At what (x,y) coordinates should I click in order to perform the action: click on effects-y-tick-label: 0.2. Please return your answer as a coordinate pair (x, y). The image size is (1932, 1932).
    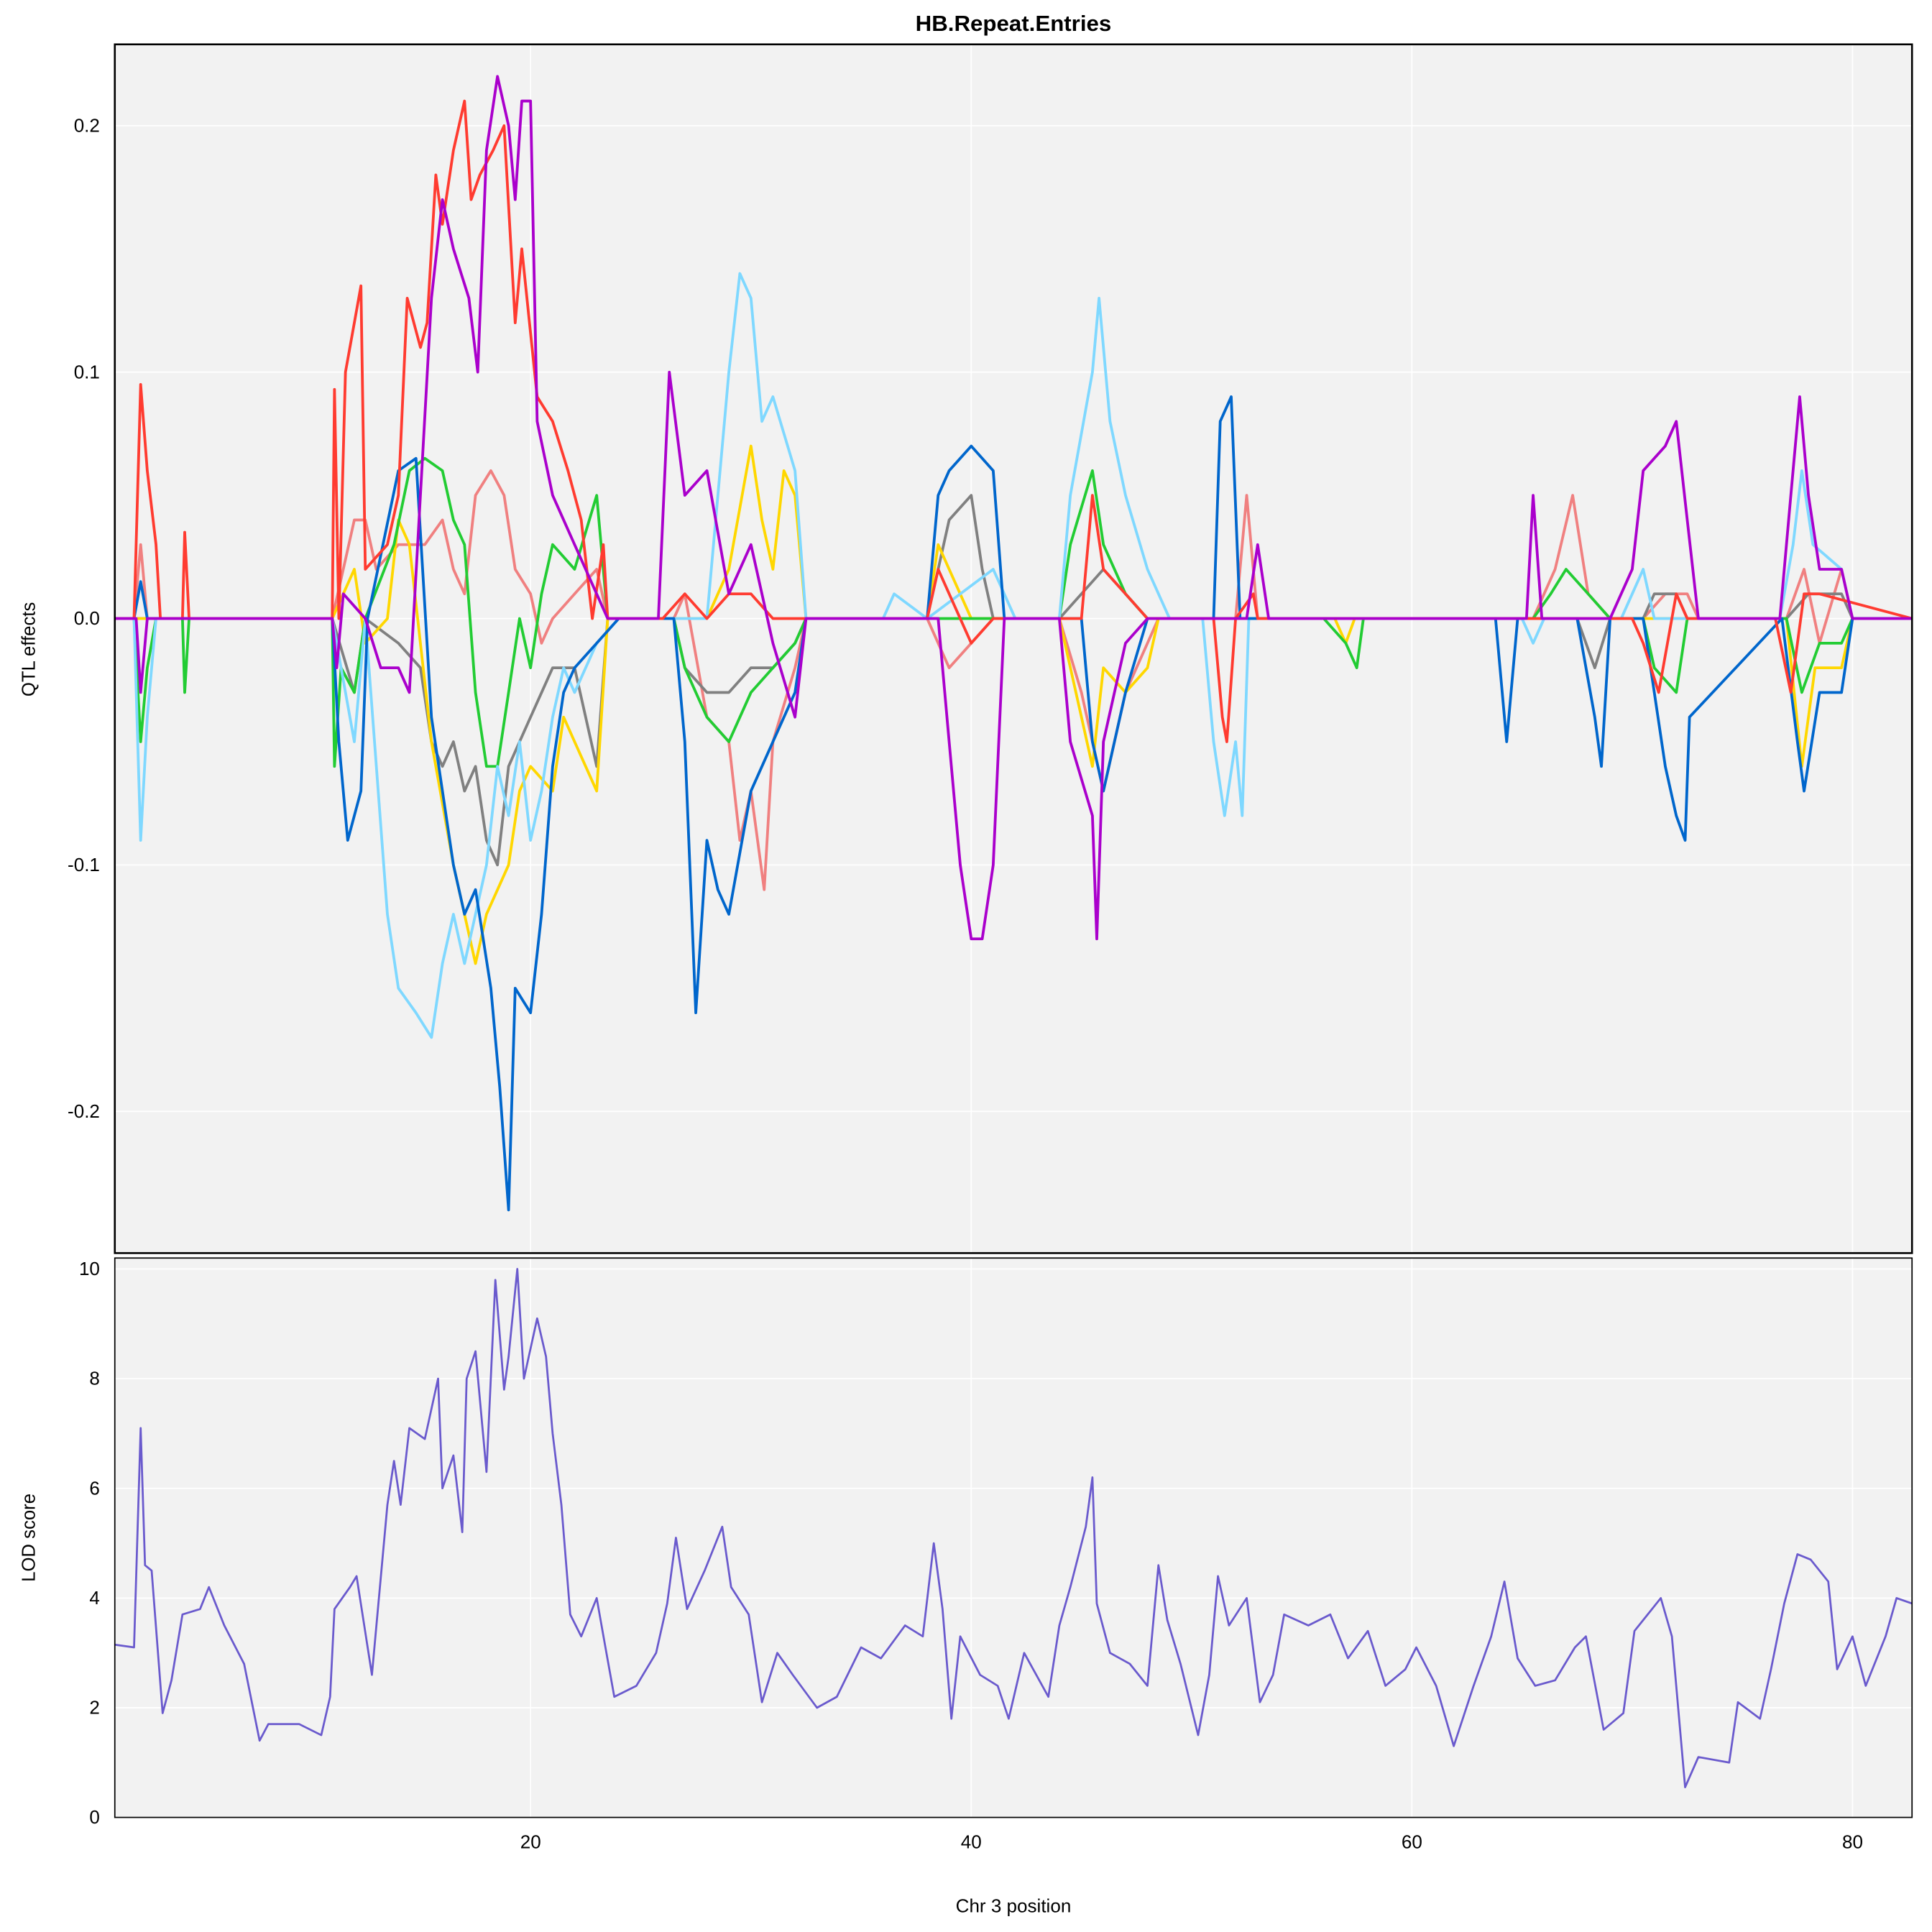
    Looking at the image, I should click on (87, 126).